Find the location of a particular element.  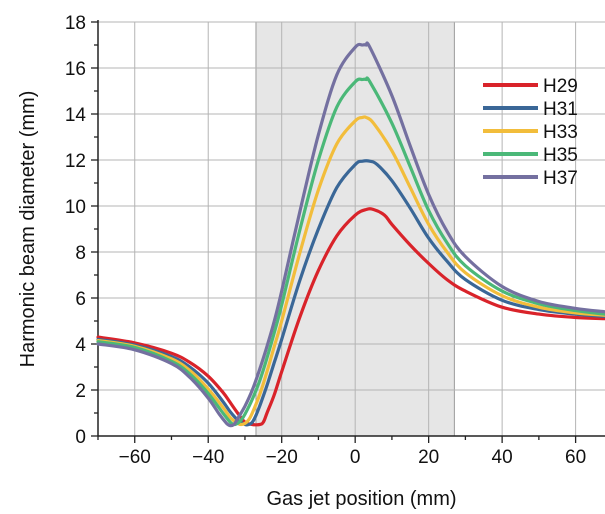

y-tick-label: 2 is located at coordinates (80, 391).